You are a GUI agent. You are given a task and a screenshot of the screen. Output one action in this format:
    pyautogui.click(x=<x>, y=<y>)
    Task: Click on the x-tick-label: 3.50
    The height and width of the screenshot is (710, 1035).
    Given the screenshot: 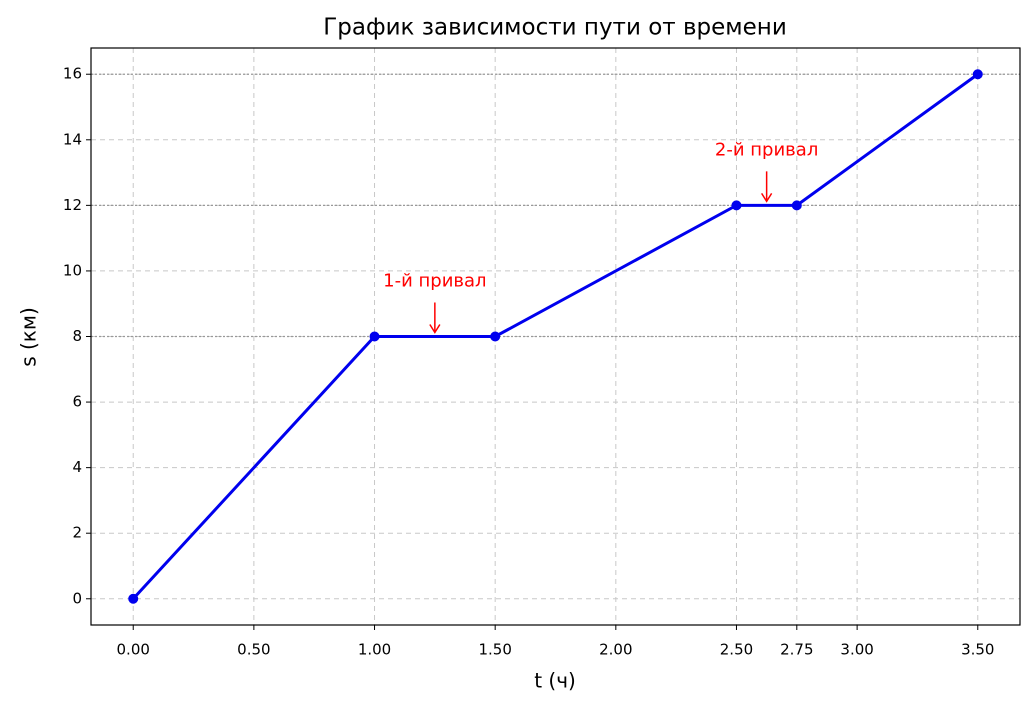 What is the action you would take?
    pyautogui.click(x=977, y=650)
    